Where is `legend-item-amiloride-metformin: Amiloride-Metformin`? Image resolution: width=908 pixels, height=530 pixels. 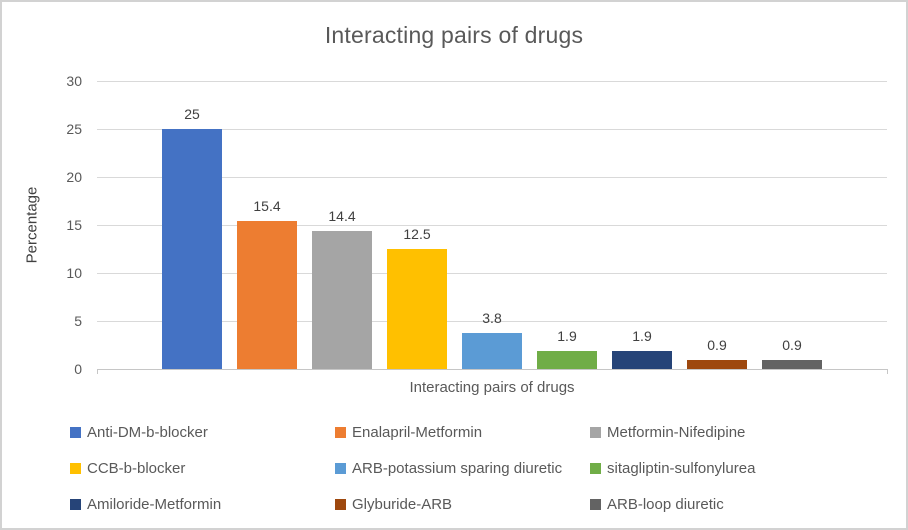 legend-item-amiloride-metformin: Amiloride-Metformin is located at coordinates (145, 504).